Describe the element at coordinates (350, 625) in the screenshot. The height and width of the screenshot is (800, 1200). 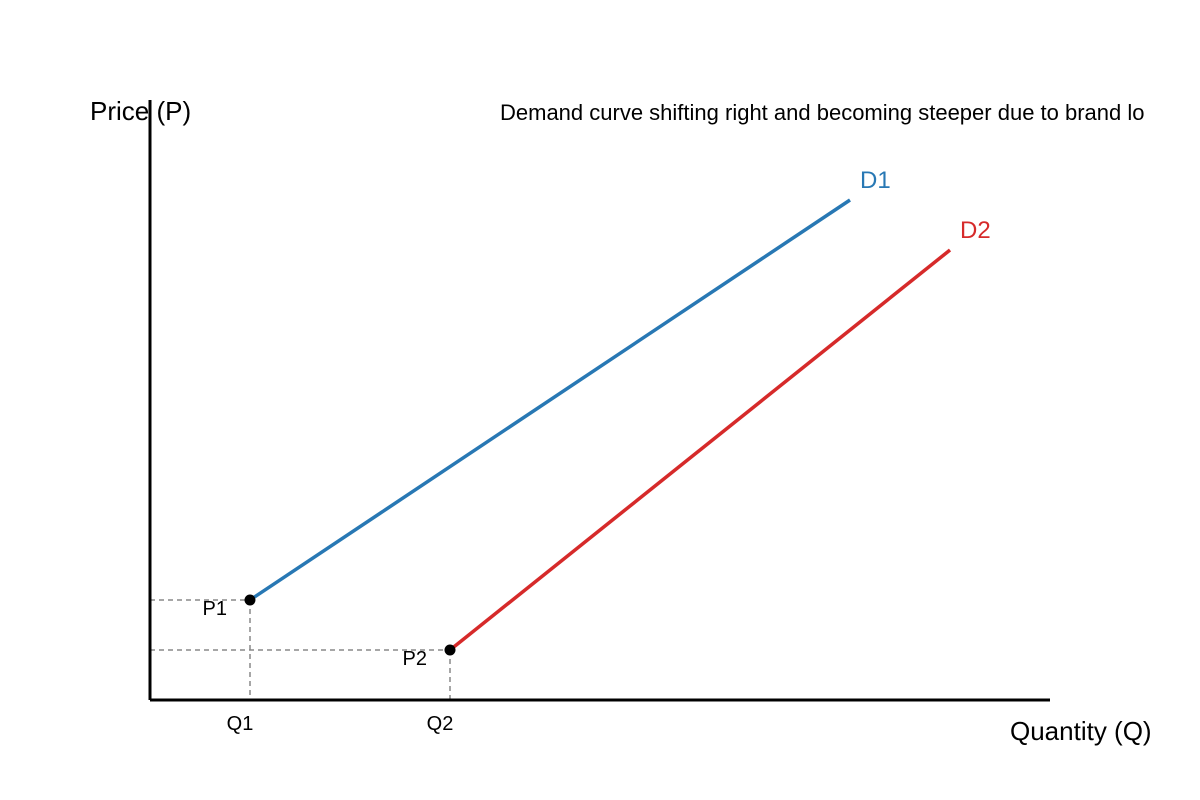
I see `point-markers` at that location.